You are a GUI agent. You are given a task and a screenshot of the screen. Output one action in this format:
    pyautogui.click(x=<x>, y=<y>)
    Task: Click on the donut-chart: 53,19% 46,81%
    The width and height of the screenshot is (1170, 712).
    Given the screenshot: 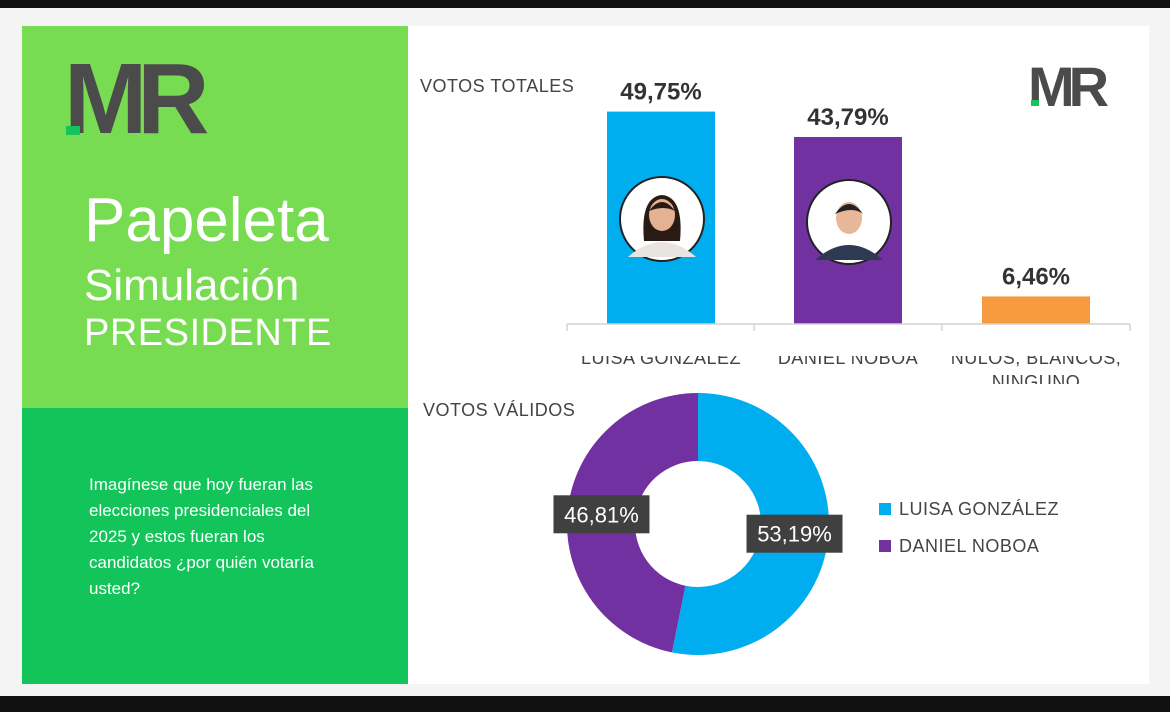 What is the action you would take?
    pyautogui.click(x=698, y=524)
    